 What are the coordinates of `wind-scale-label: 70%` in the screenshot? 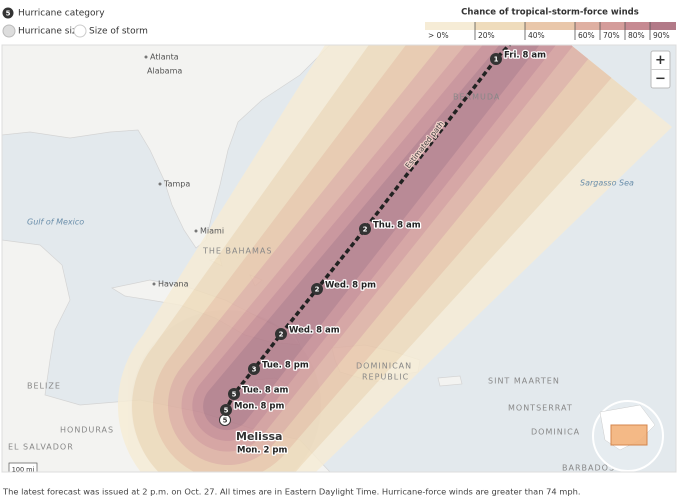 It's located at (611, 35).